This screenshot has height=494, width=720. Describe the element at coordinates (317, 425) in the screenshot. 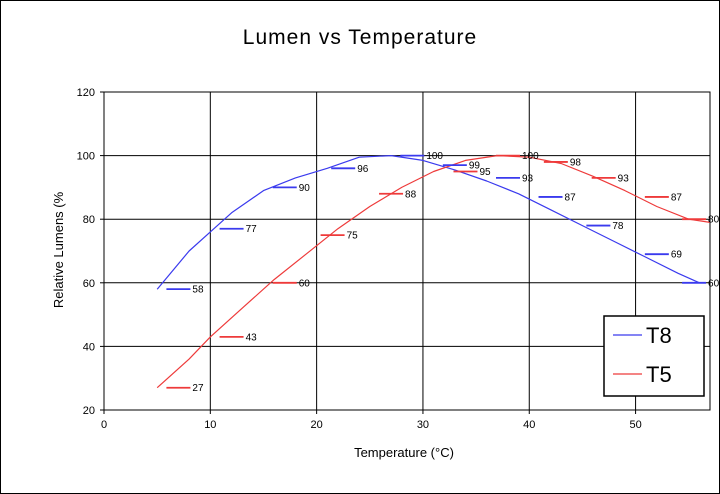

I see `x-tick-label: 20` at that location.